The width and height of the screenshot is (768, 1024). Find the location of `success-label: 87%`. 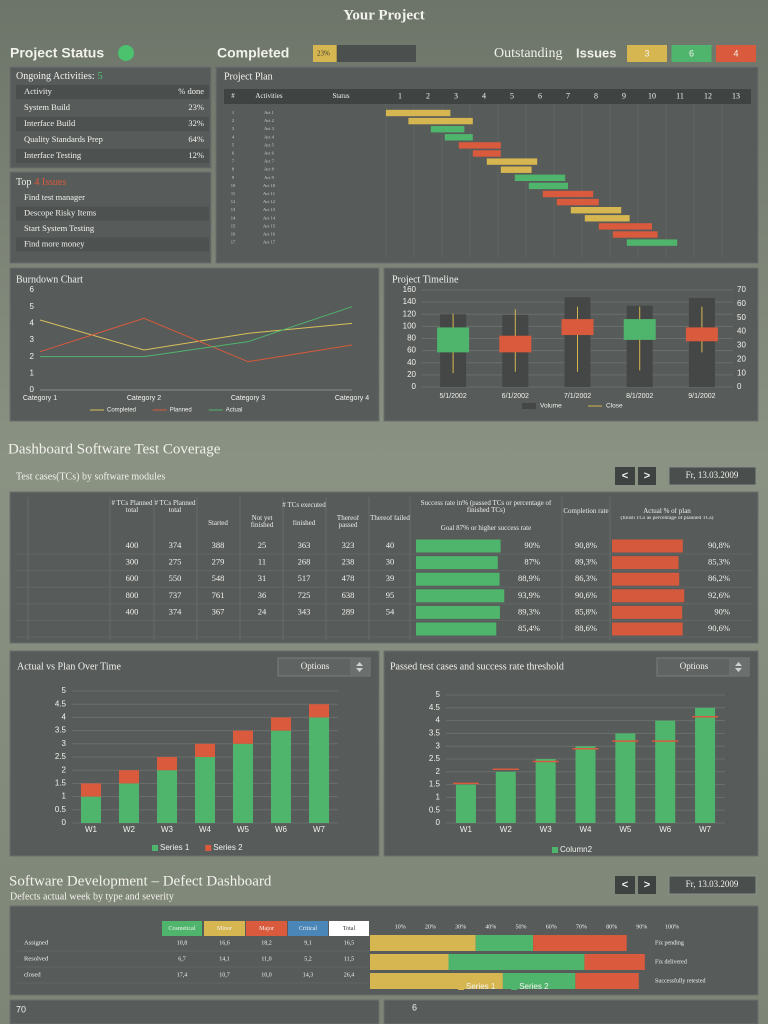

success-label: 87% is located at coordinates (532, 562).